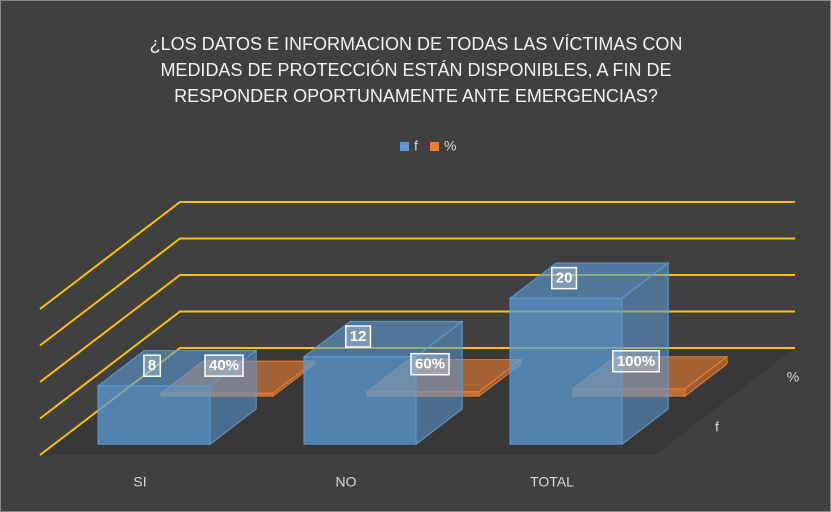  What do you see at coordinates (552, 482) in the screenshot?
I see `x-tick-label: TOTAL` at bounding box center [552, 482].